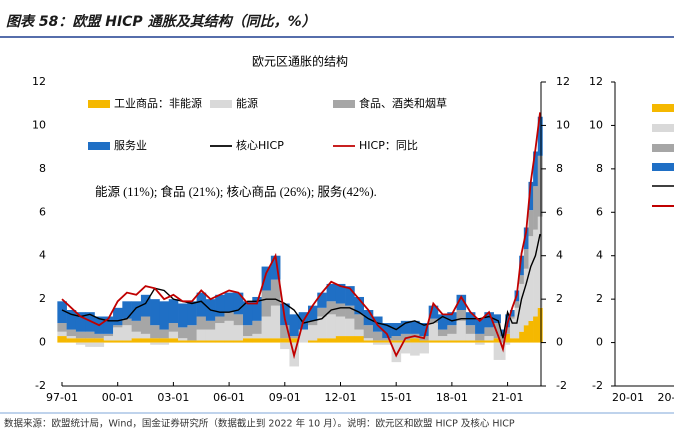 This screenshot has width=674, height=437. What do you see at coordinates (247, 103) in the screenshot?
I see `legend-label: 能源` at bounding box center [247, 103].